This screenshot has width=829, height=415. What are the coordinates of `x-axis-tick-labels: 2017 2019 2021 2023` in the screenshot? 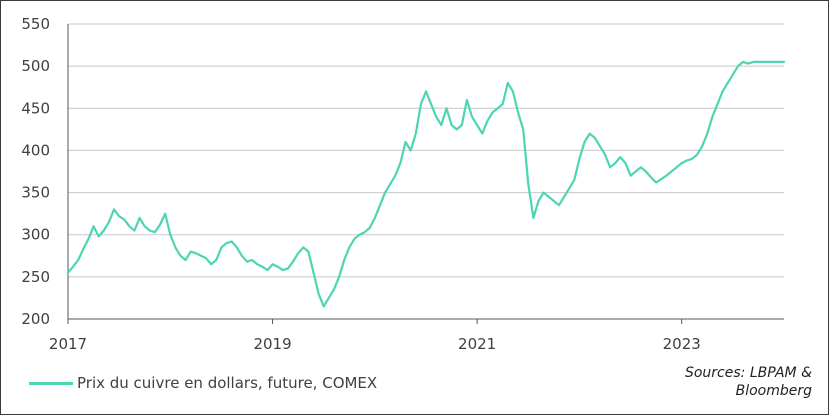 It's located at (375, 336).